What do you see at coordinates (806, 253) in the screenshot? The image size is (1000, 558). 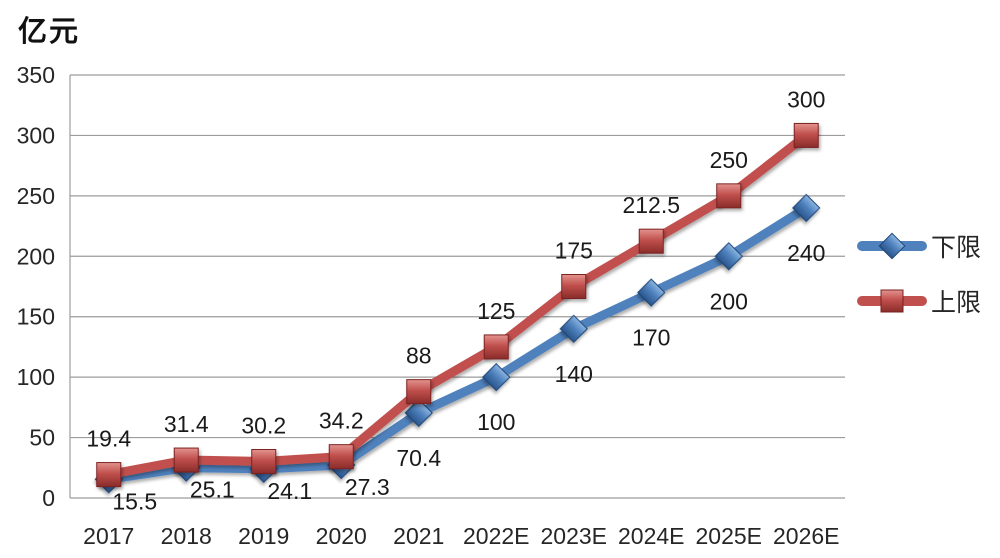 I see `data-label: 240` at bounding box center [806, 253].